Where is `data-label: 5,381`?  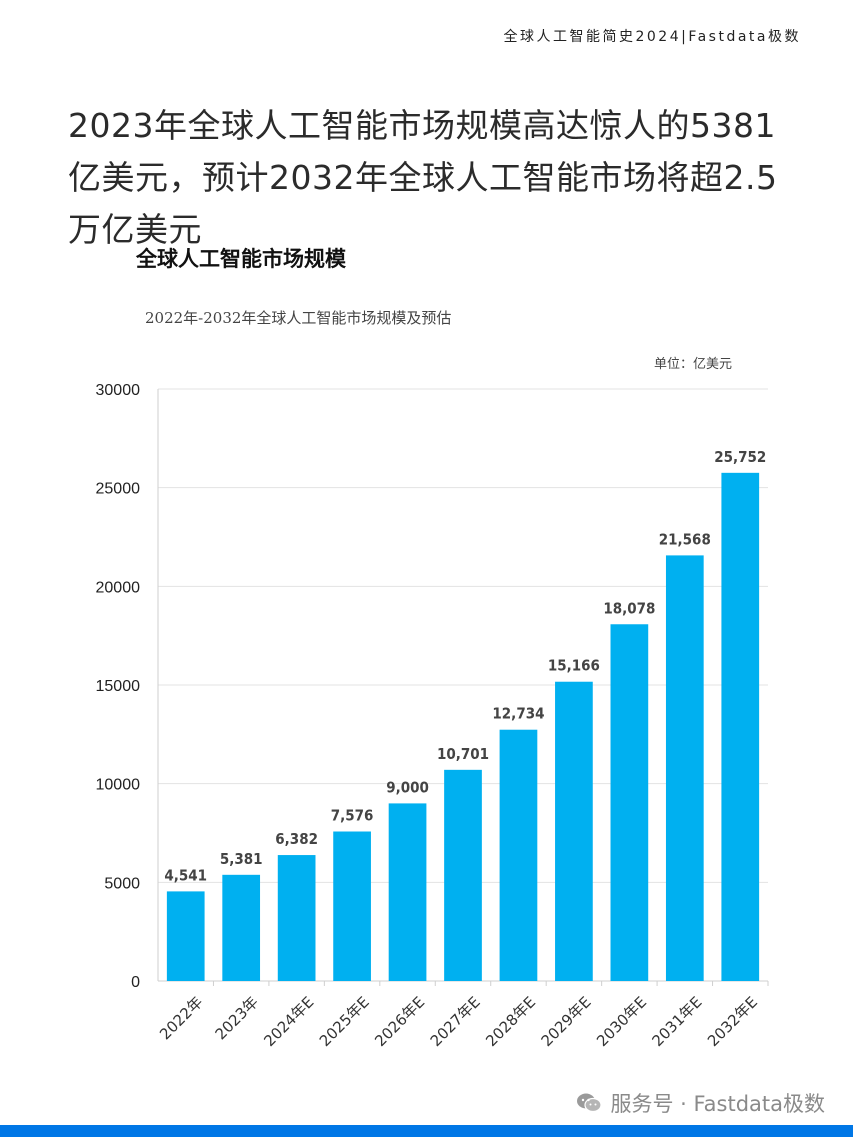 data-label: 5,381 is located at coordinates (241, 859).